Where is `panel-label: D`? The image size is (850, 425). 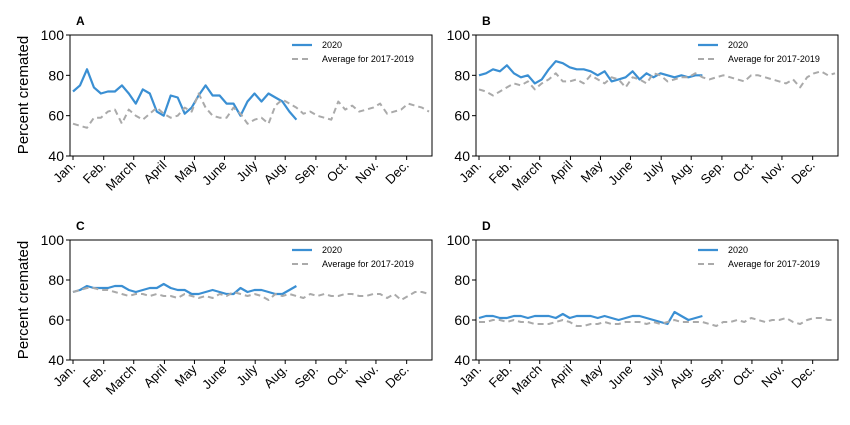
panel-label: D is located at coordinates (486, 226).